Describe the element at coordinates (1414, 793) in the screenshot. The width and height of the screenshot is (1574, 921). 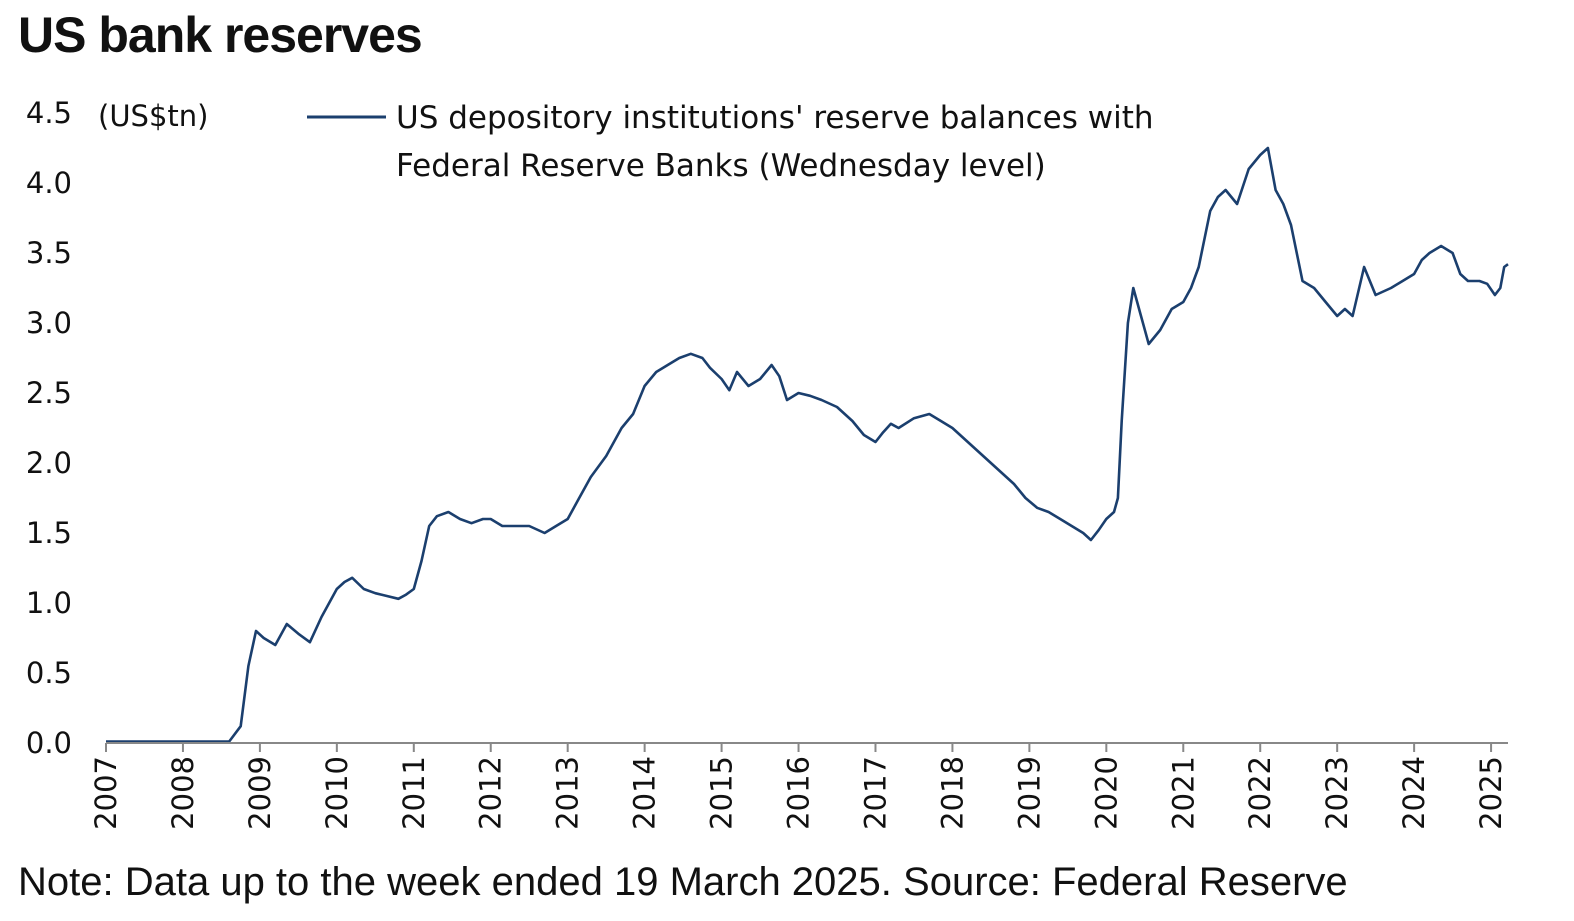
I see `x-tick-label: 2024` at that location.